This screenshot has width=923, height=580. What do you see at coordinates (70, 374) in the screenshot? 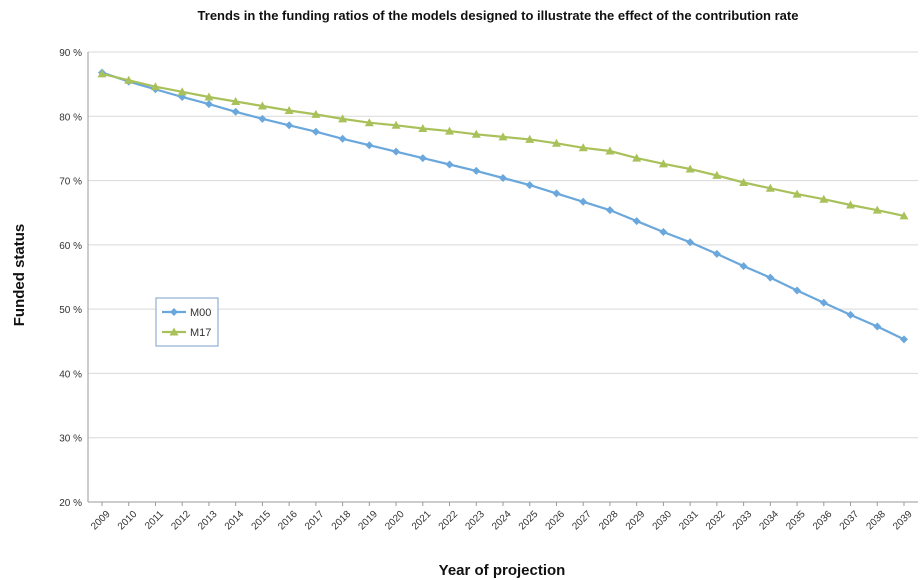
I see `y-tick-label: 40 %` at bounding box center [70, 374].